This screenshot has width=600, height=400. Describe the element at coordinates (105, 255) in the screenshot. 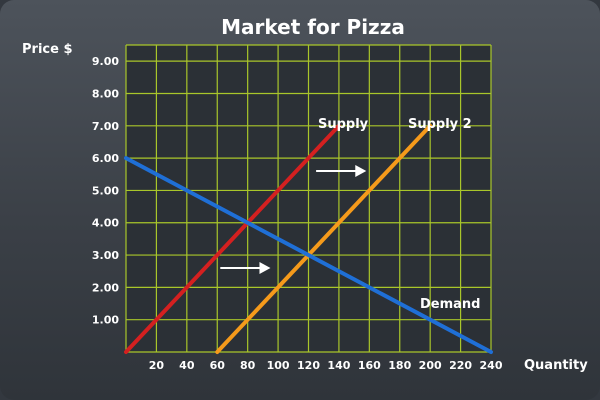

I see `y-tick-label: 3.00` at that location.